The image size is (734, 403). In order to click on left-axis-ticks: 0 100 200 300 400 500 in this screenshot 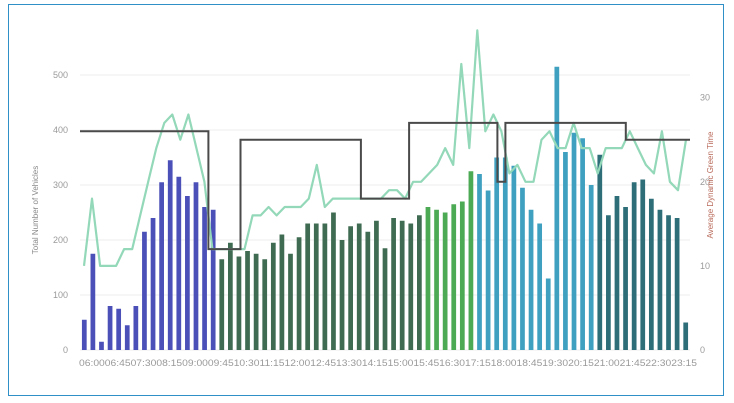, I will do `click(60, 212)`.